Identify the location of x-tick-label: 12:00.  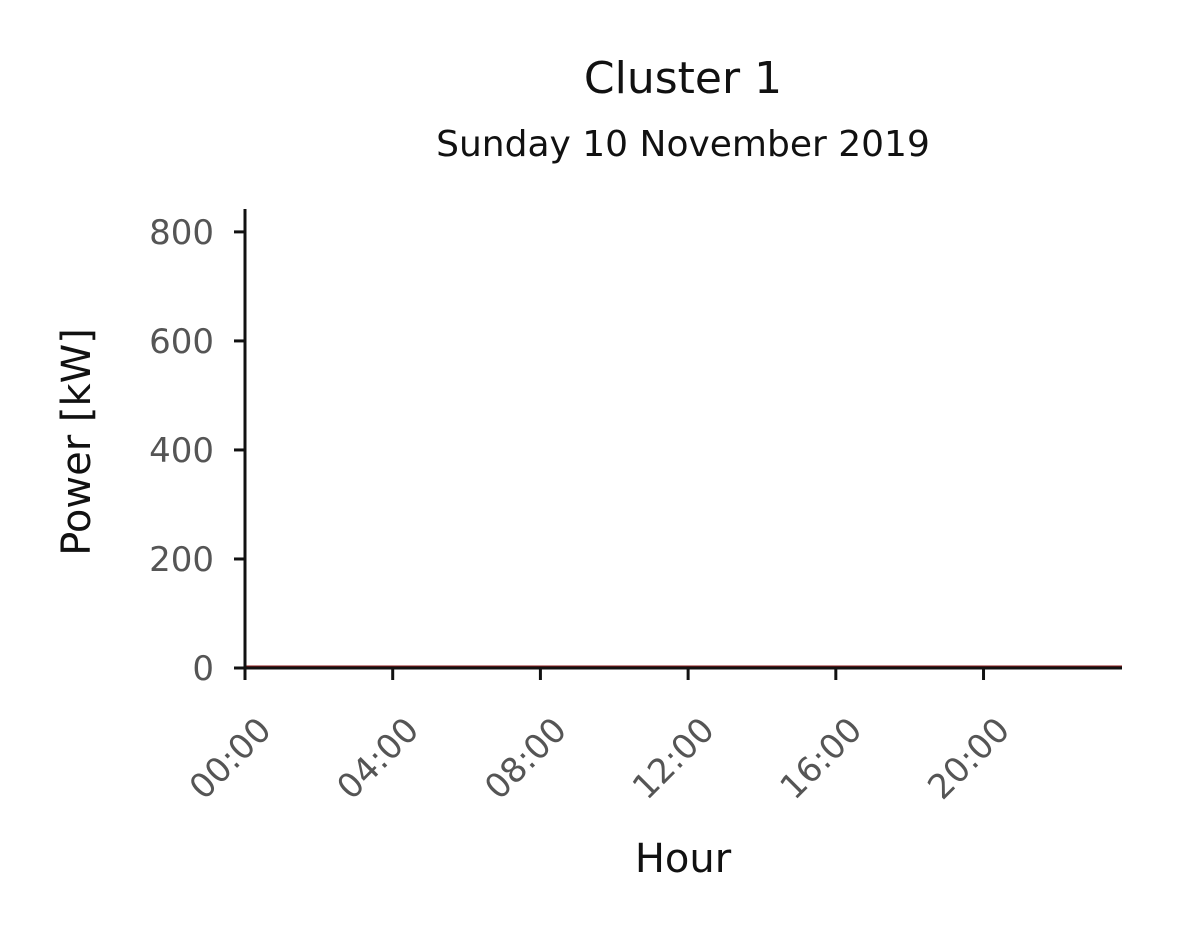
(674, 759).